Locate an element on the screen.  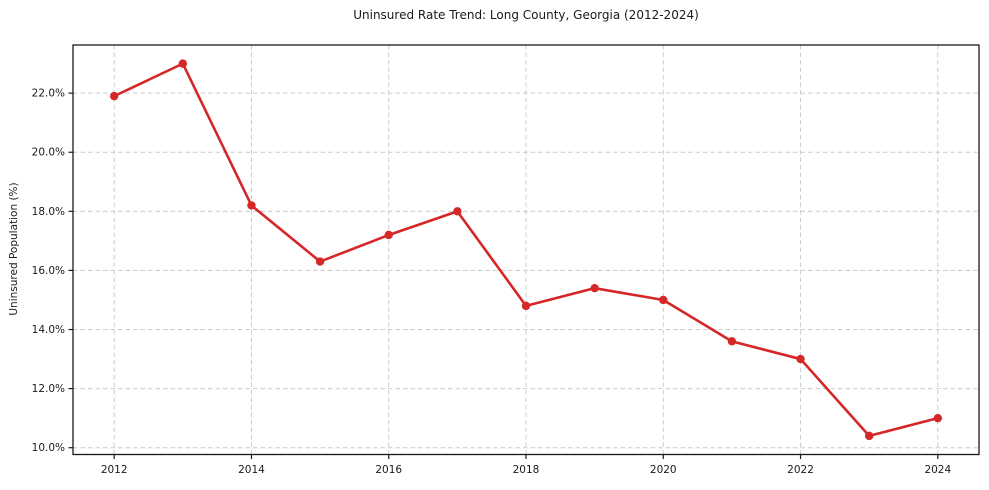
x-tick-label: 2016 is located at coordinates (388, 470).